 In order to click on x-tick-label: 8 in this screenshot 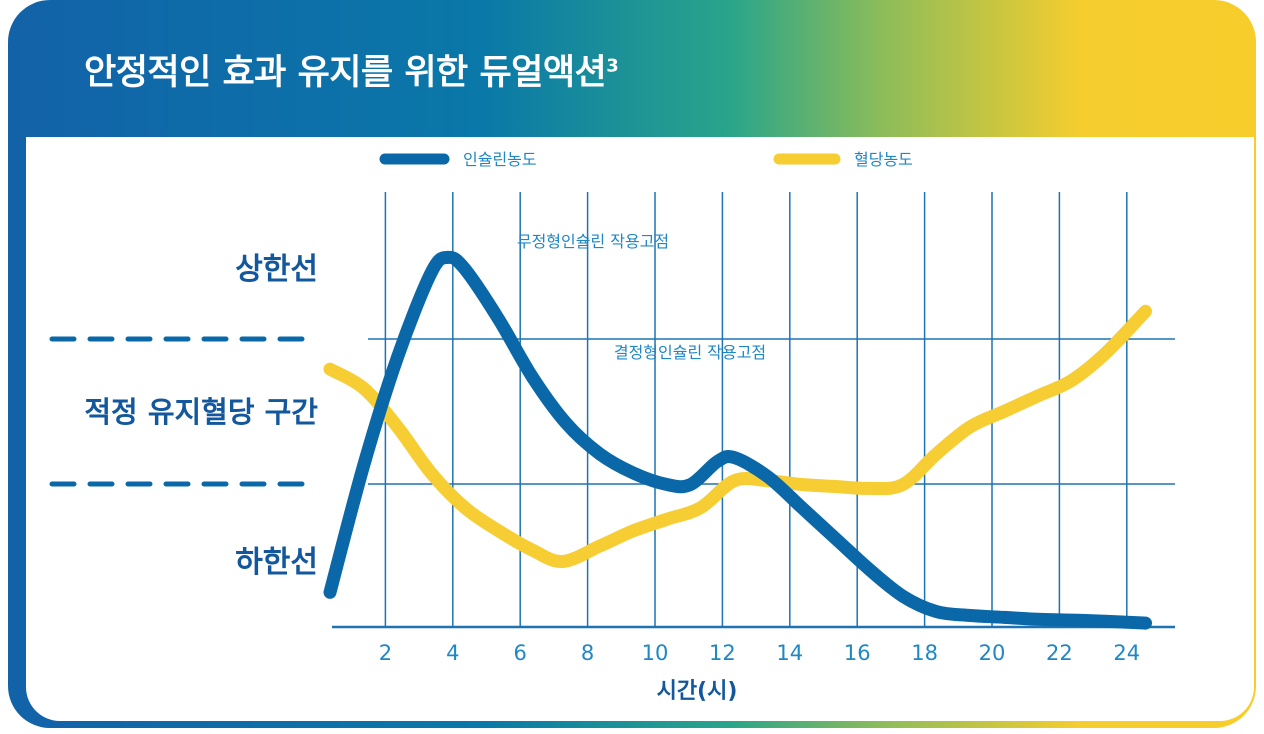, I will do `click(587, 653)`.